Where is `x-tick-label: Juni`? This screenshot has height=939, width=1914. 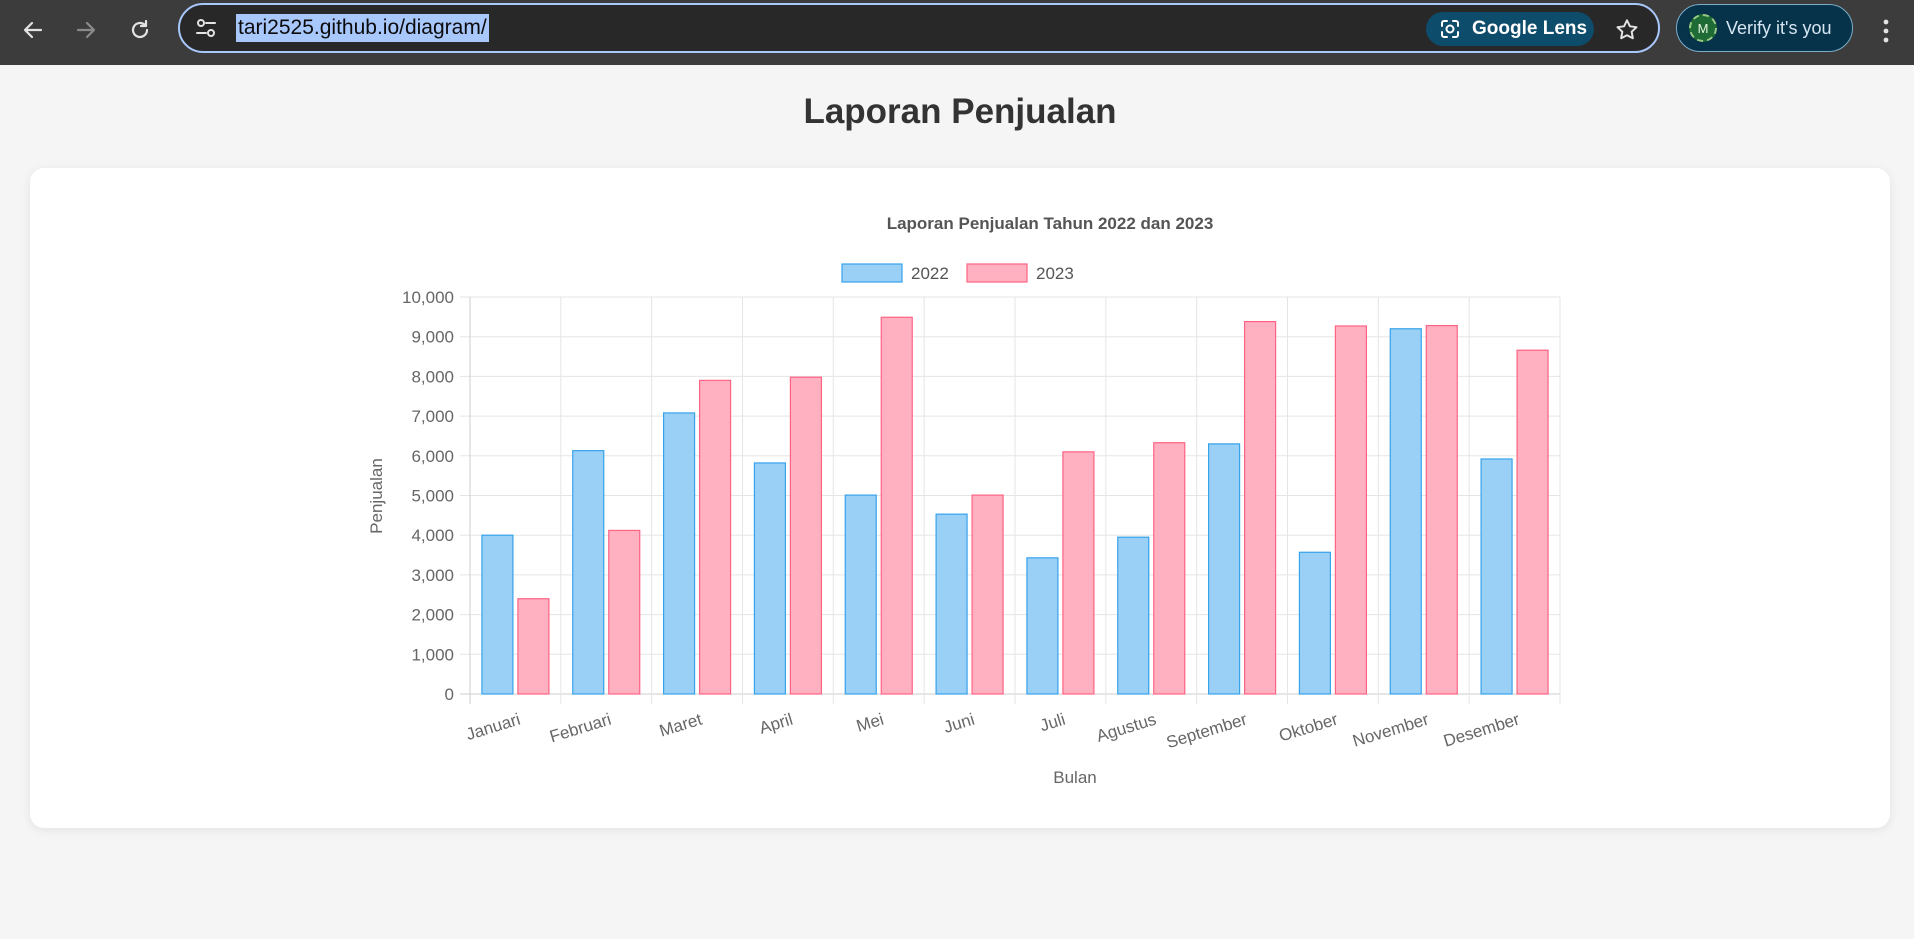 x-tick-label: Juni is located at coordinates (958, 723).